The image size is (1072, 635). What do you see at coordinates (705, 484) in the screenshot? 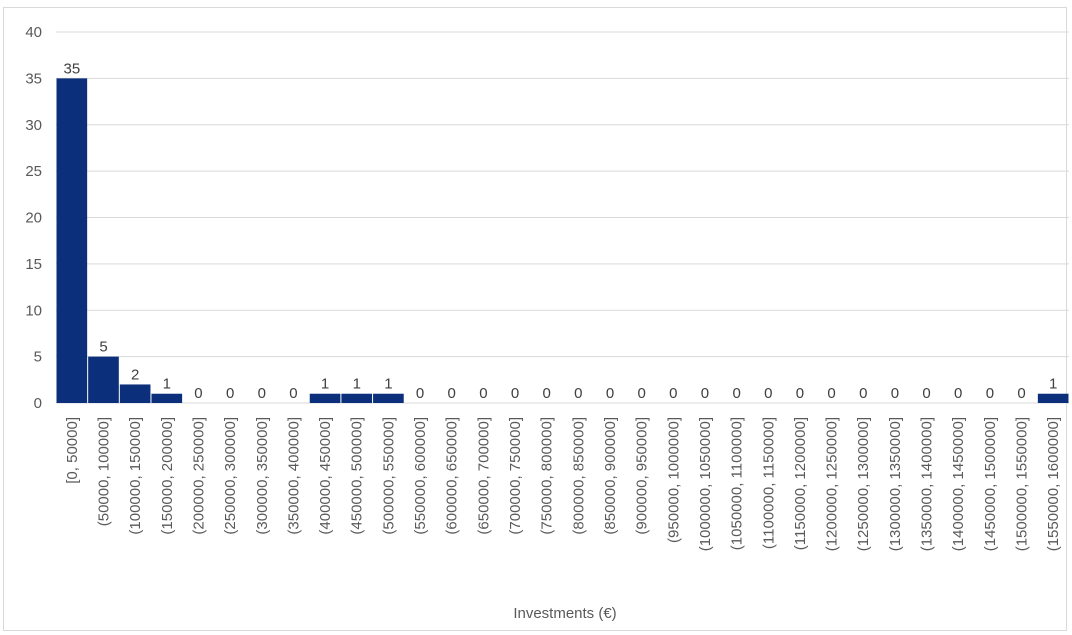
I see `x-tick-label: (1000000, 1050000]` at bounding box center [705, 484].